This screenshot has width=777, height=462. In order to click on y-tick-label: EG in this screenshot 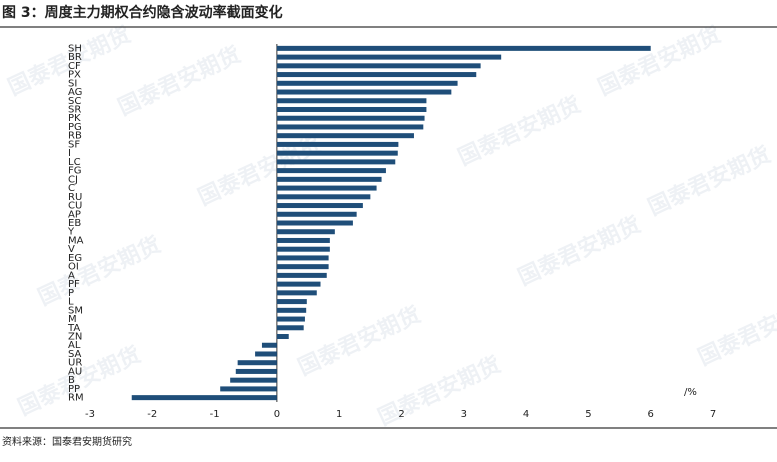, I will do `click(75, 258)`.